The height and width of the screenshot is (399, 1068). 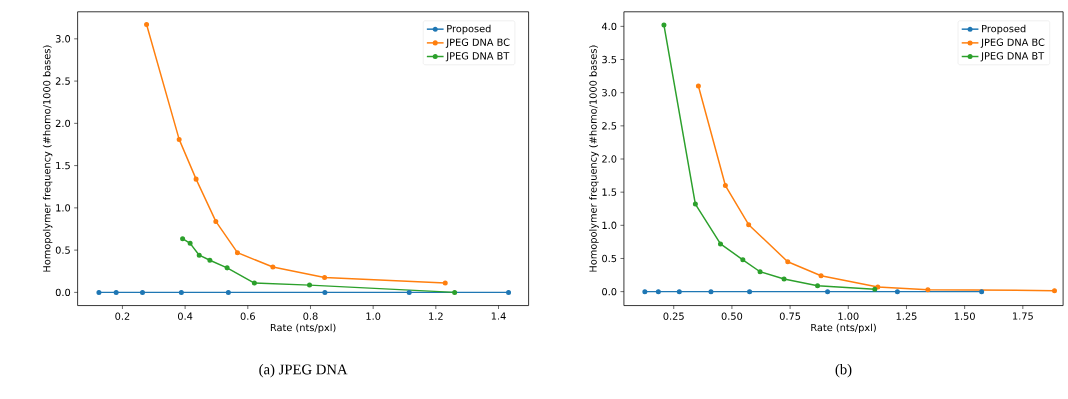 I want to click on y-tick-label: 4.0, so click(x=609, y=26).